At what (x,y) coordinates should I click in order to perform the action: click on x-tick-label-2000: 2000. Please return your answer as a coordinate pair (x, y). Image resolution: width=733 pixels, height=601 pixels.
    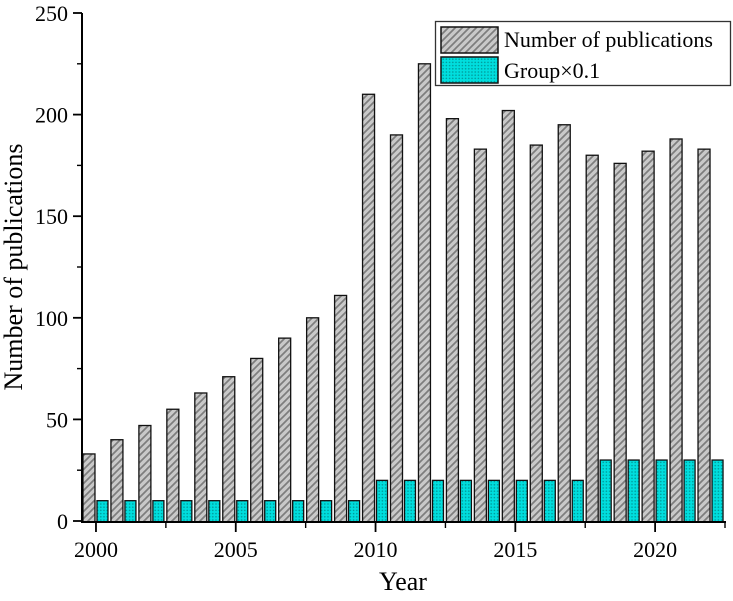
    Looking at the image, I should click on (96, 549).